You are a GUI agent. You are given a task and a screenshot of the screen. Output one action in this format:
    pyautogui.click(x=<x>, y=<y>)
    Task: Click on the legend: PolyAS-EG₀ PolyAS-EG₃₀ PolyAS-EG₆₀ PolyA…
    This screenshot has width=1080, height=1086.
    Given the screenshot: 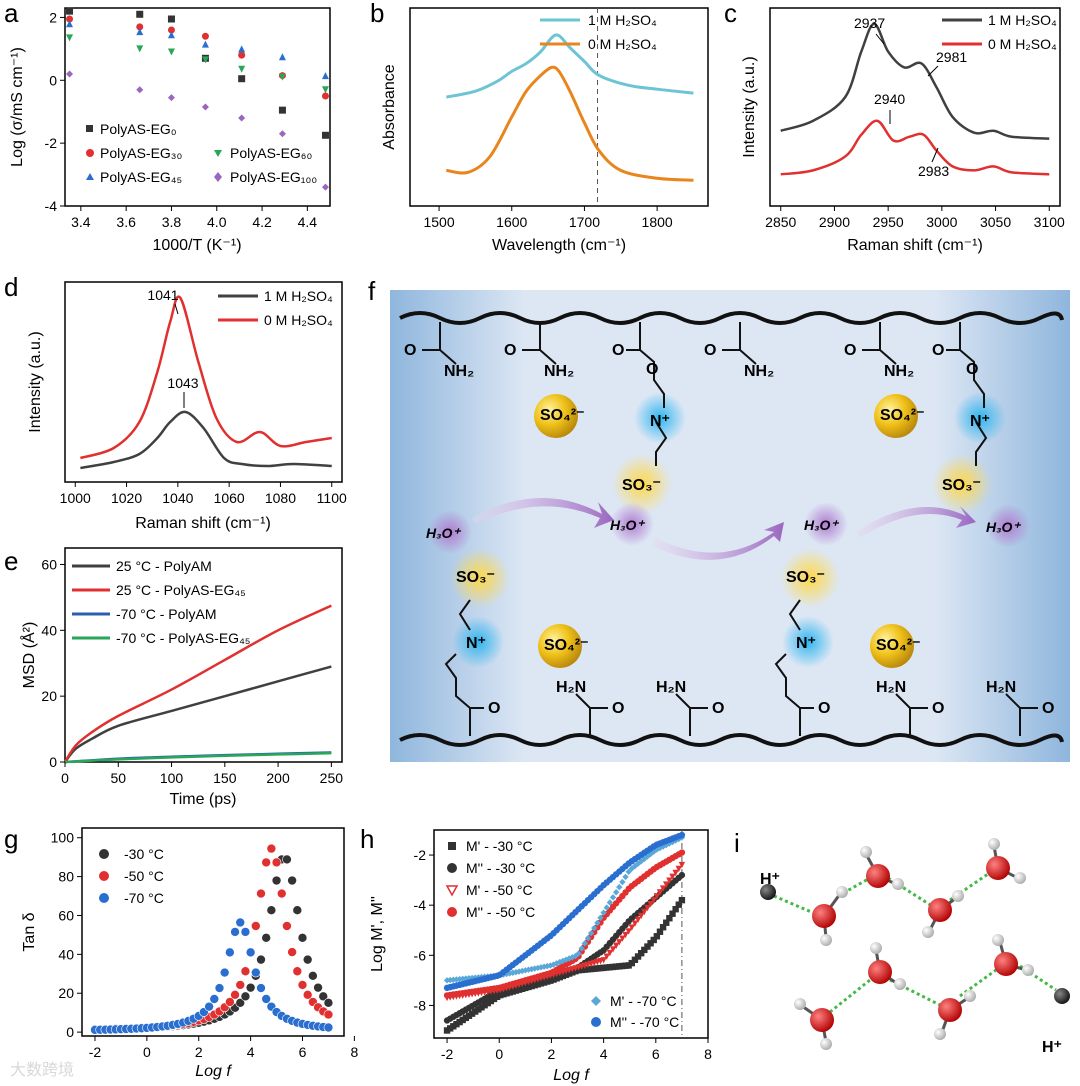 What is the action you would take?
    pyautogui.click(x=201, y=153)
    